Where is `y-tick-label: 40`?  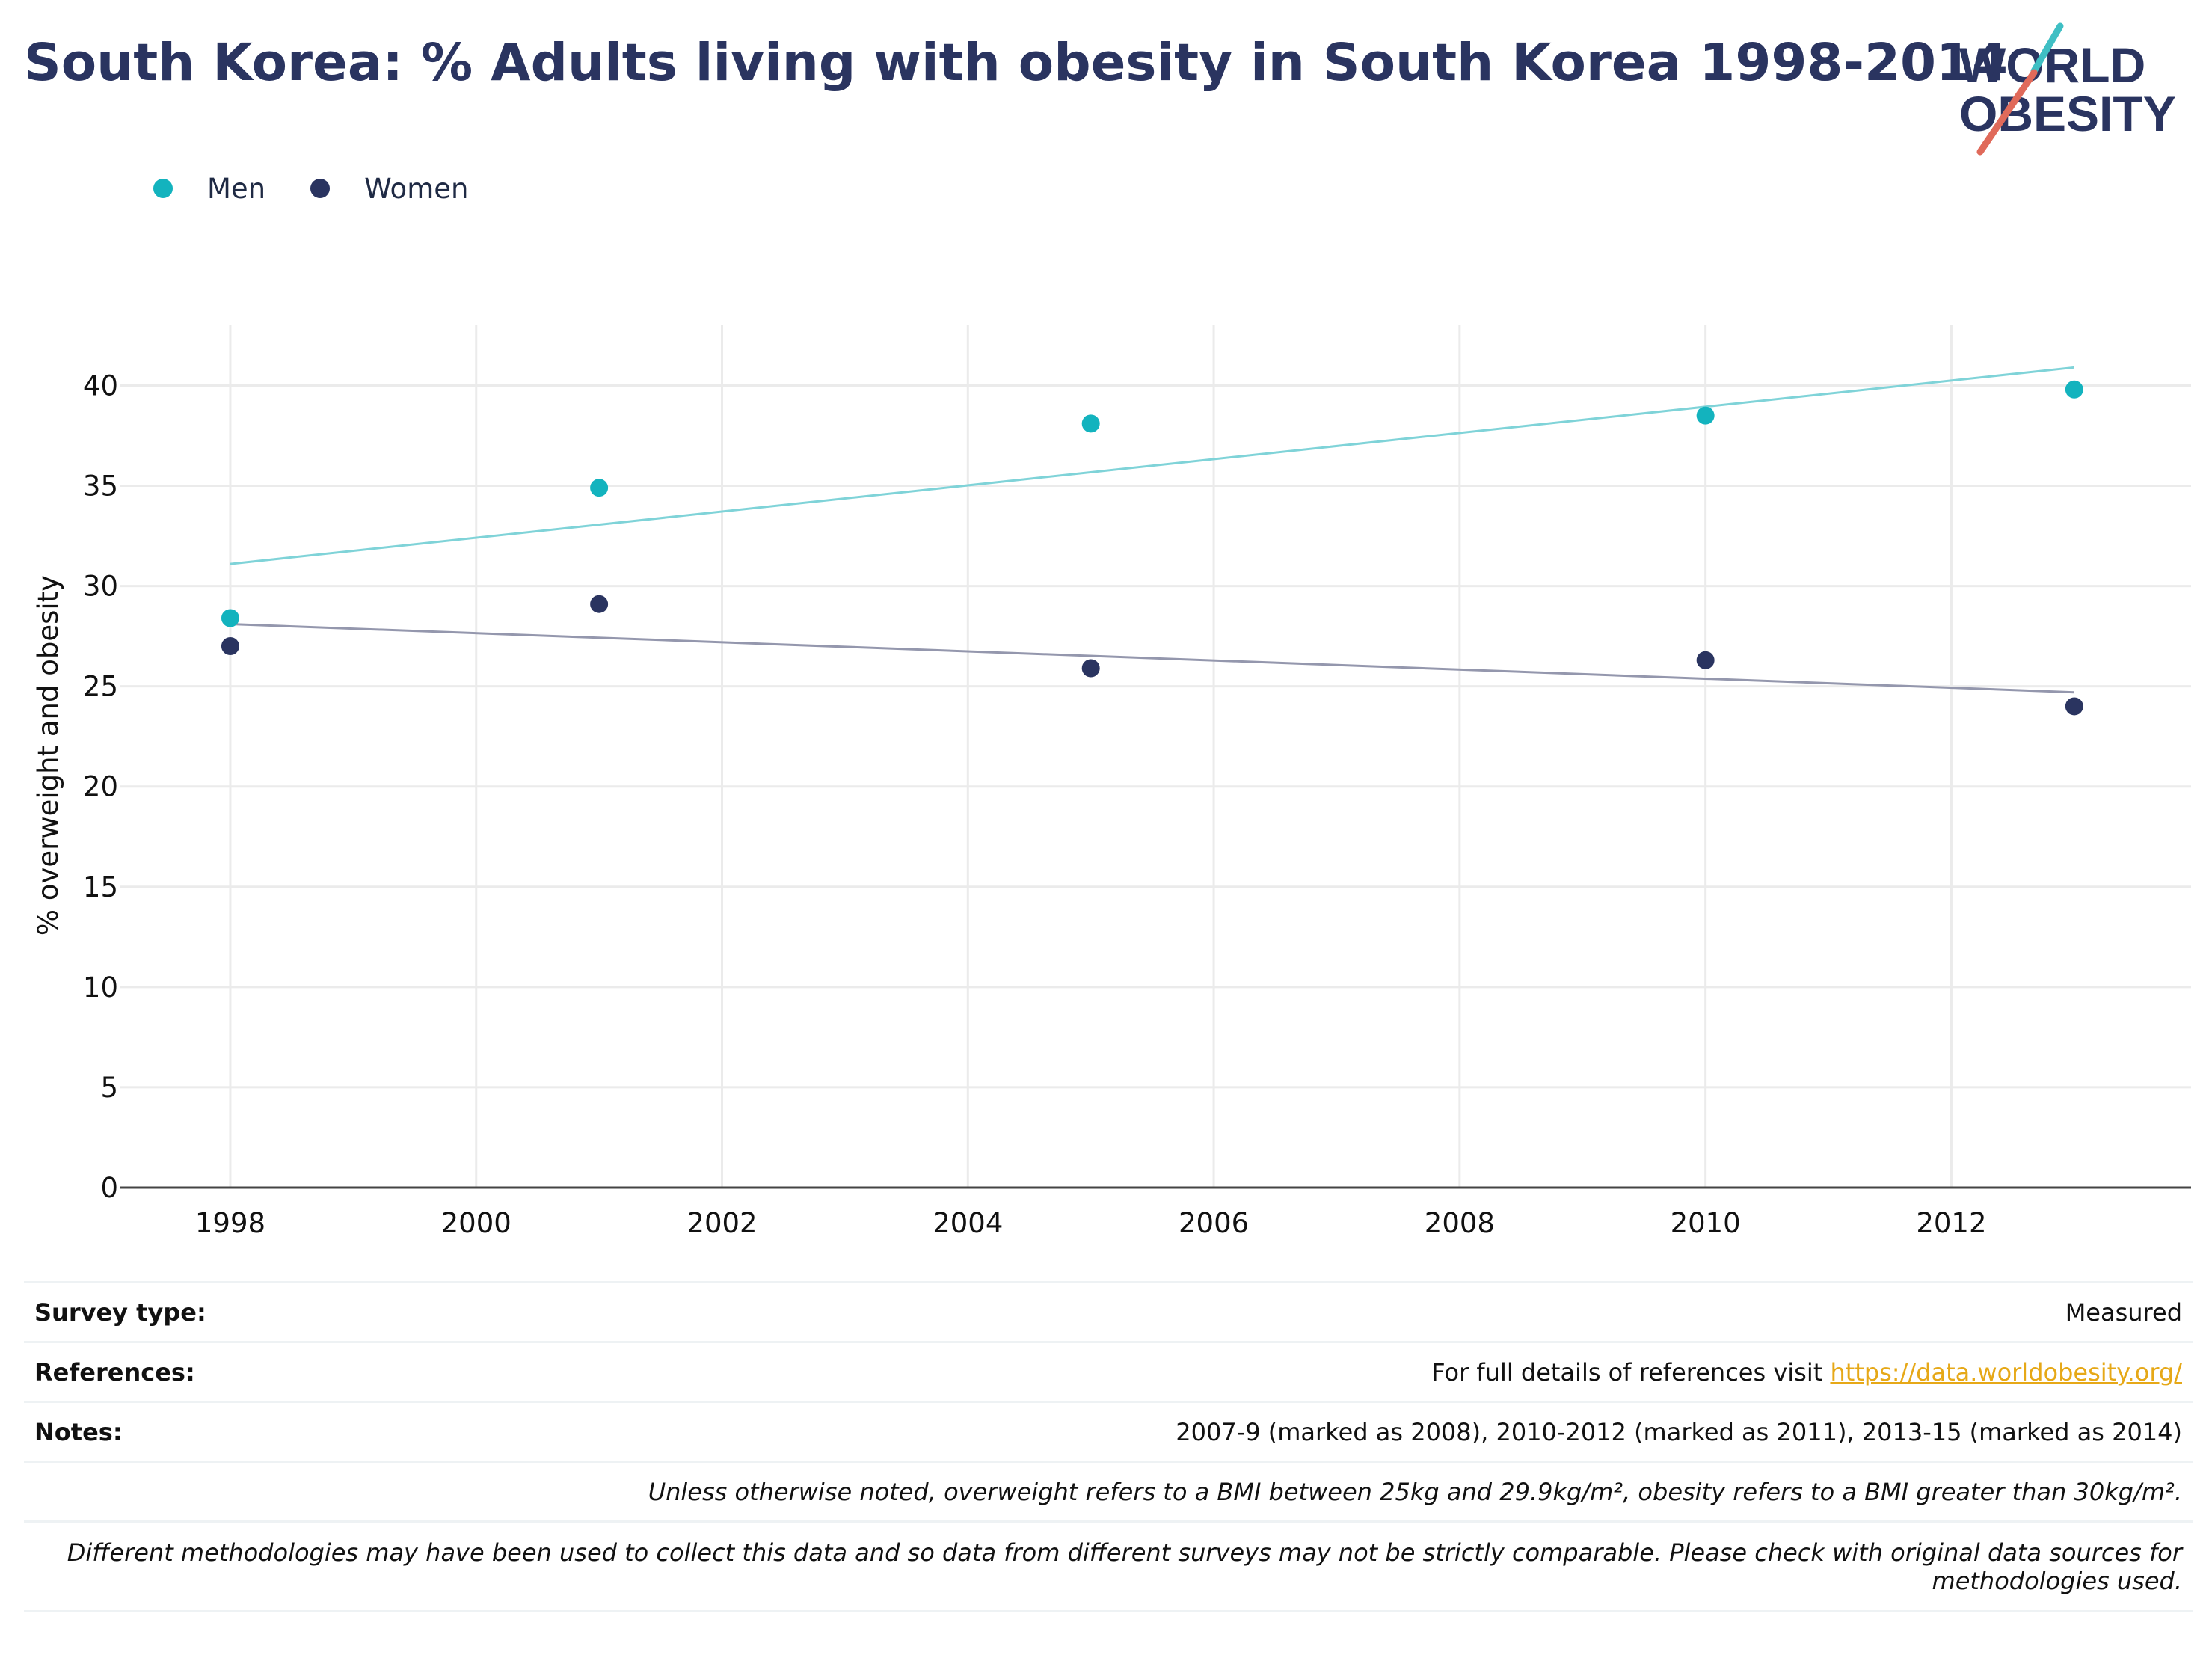 y-tick-label: 40 is located at coordinates (100, 385).